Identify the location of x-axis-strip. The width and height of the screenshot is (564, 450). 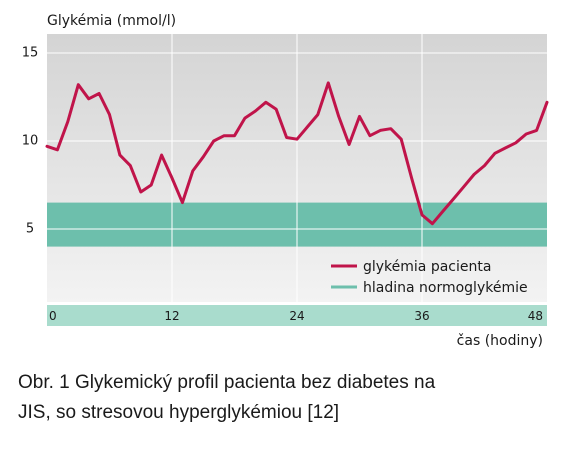
(297, 315).